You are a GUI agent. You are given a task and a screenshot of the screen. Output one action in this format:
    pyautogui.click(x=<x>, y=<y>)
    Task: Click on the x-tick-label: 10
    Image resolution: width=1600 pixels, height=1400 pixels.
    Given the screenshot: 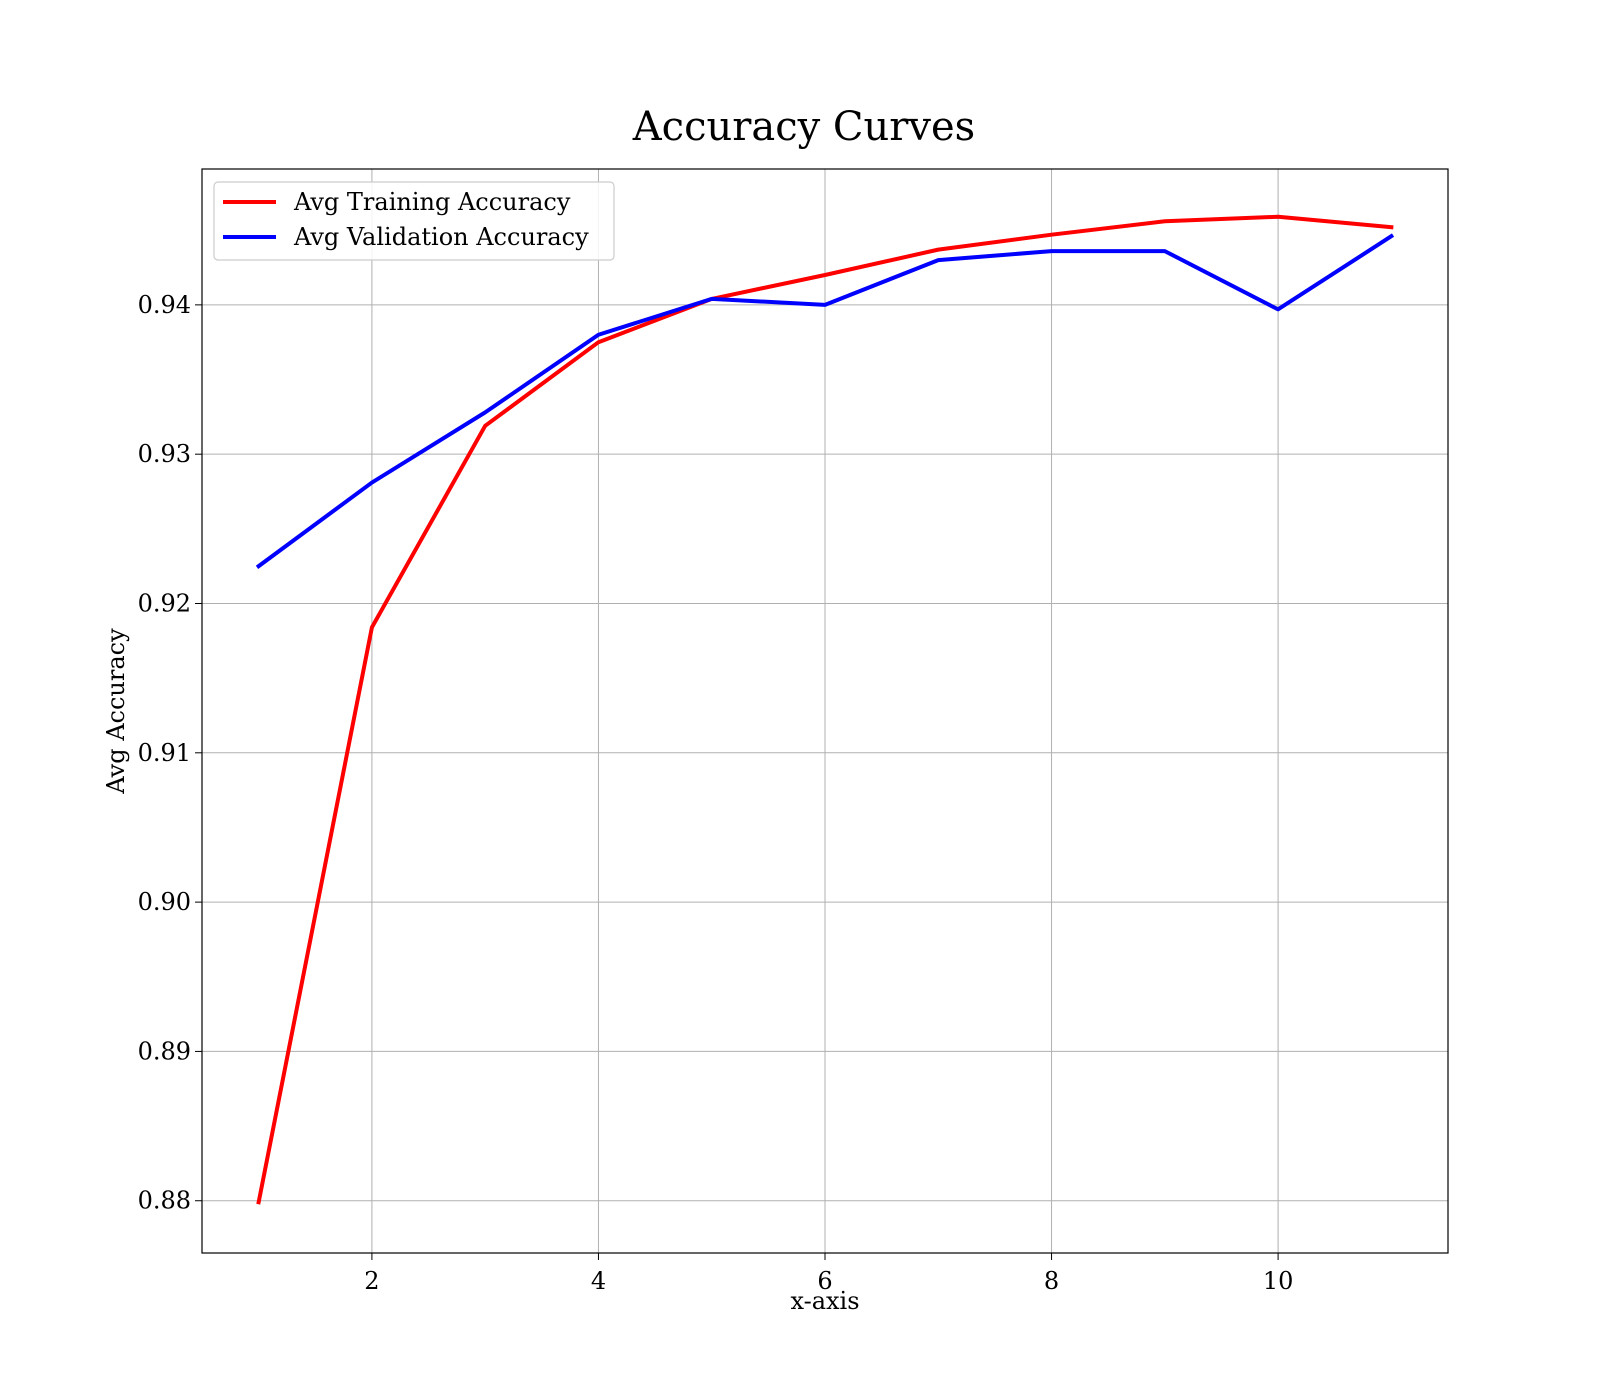 What is the action you would take?
    pyautogui.click(x=1278, y=1281)
    